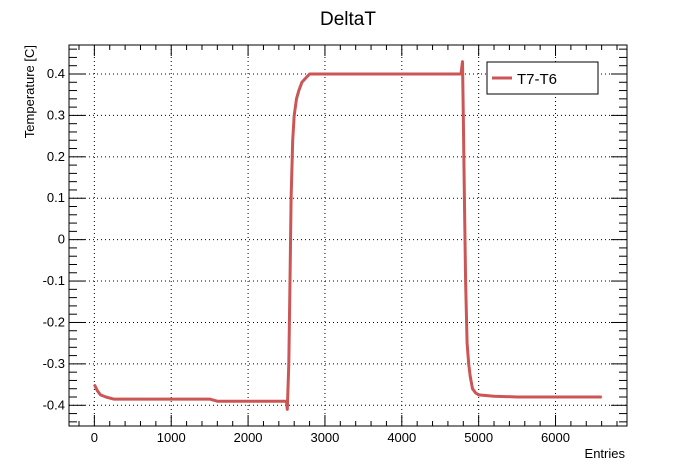  What do you see at coordinates (29, 91) in the screenshot?
I see `y-axis-title: Temperature [C]` at bounding box center [29, 91].